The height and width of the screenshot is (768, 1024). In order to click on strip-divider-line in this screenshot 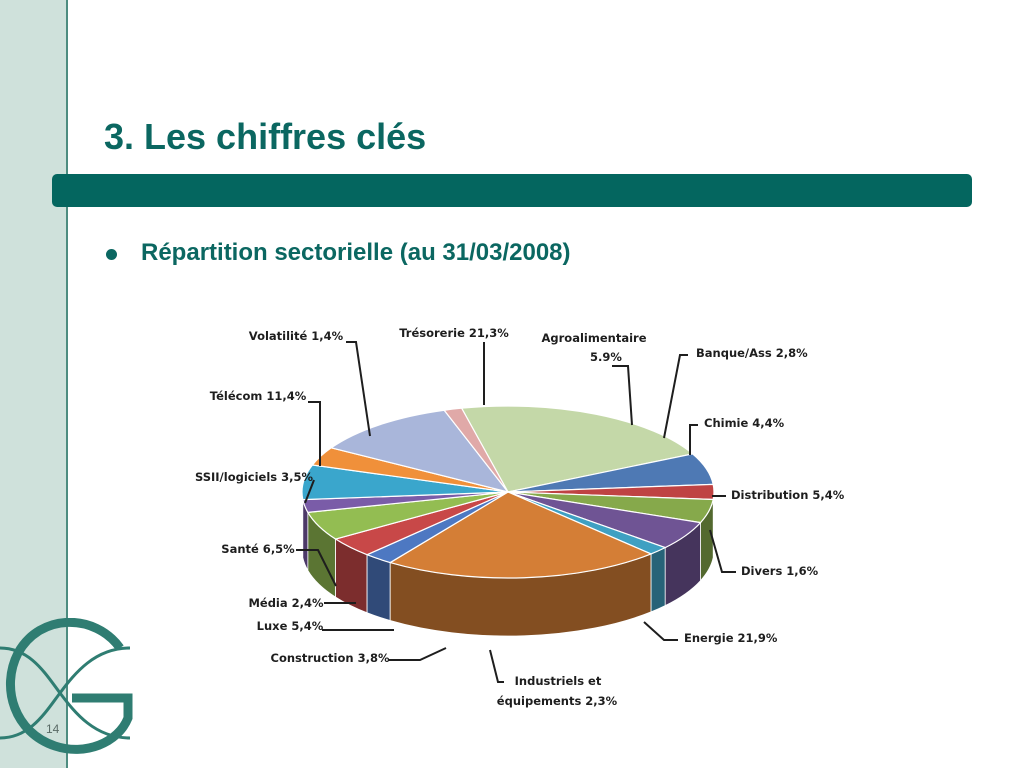, I will do `click(67, 384)`.